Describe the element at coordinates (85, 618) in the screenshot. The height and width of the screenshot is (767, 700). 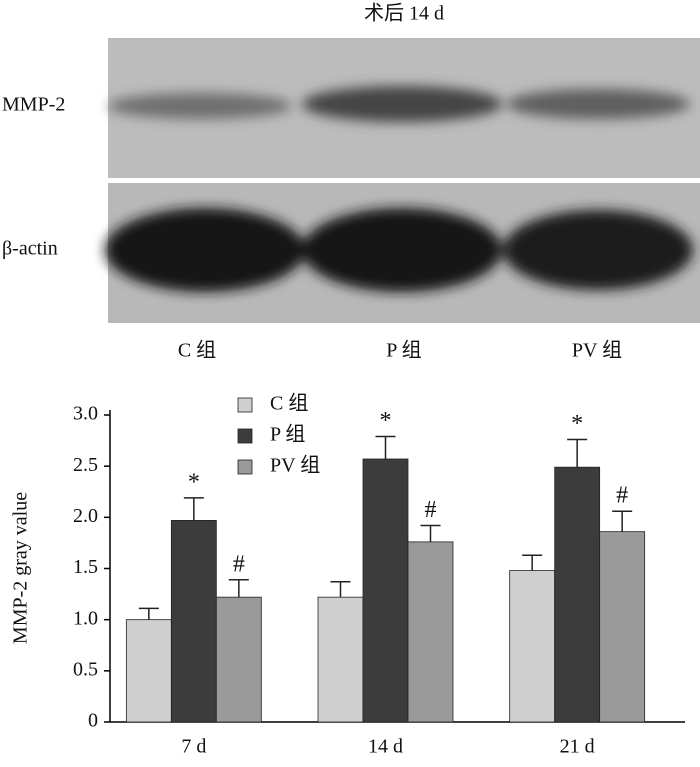
I see `y-tick-label: 1.0` at that location.